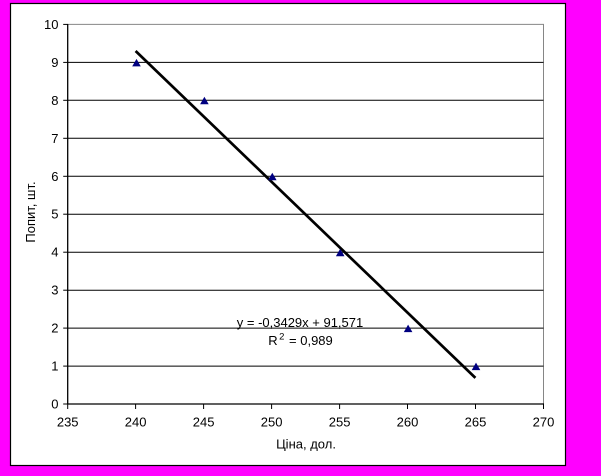 This screenshot has height=476, width=601. Describe the element at coordinates (54, 100) in the screenshot. I see `svg-text: 8` at that location.